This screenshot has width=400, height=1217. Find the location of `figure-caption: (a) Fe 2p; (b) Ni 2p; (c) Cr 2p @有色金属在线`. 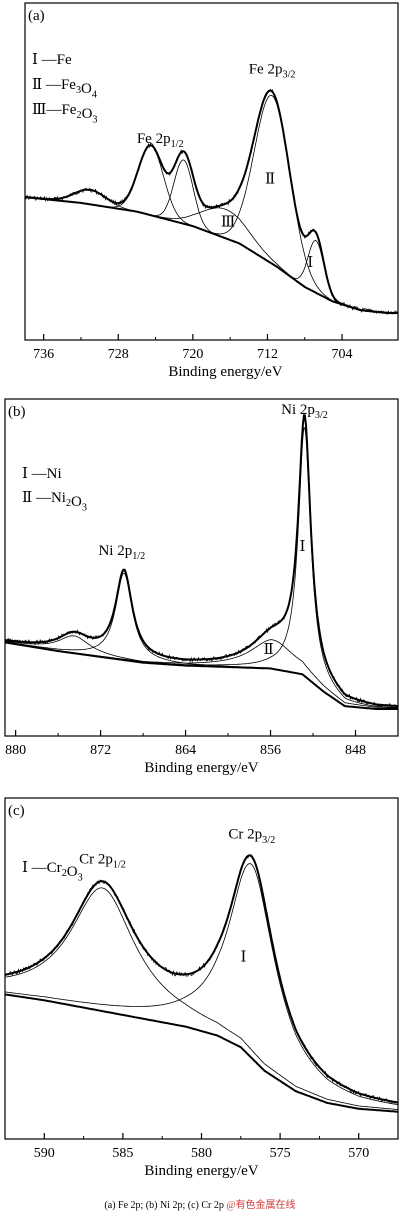

figure-caption: (a) Fe 2p; (b) Ni 2p; (c) Cr 2p @有色金属在线 is located at coordinates (200, 1203).